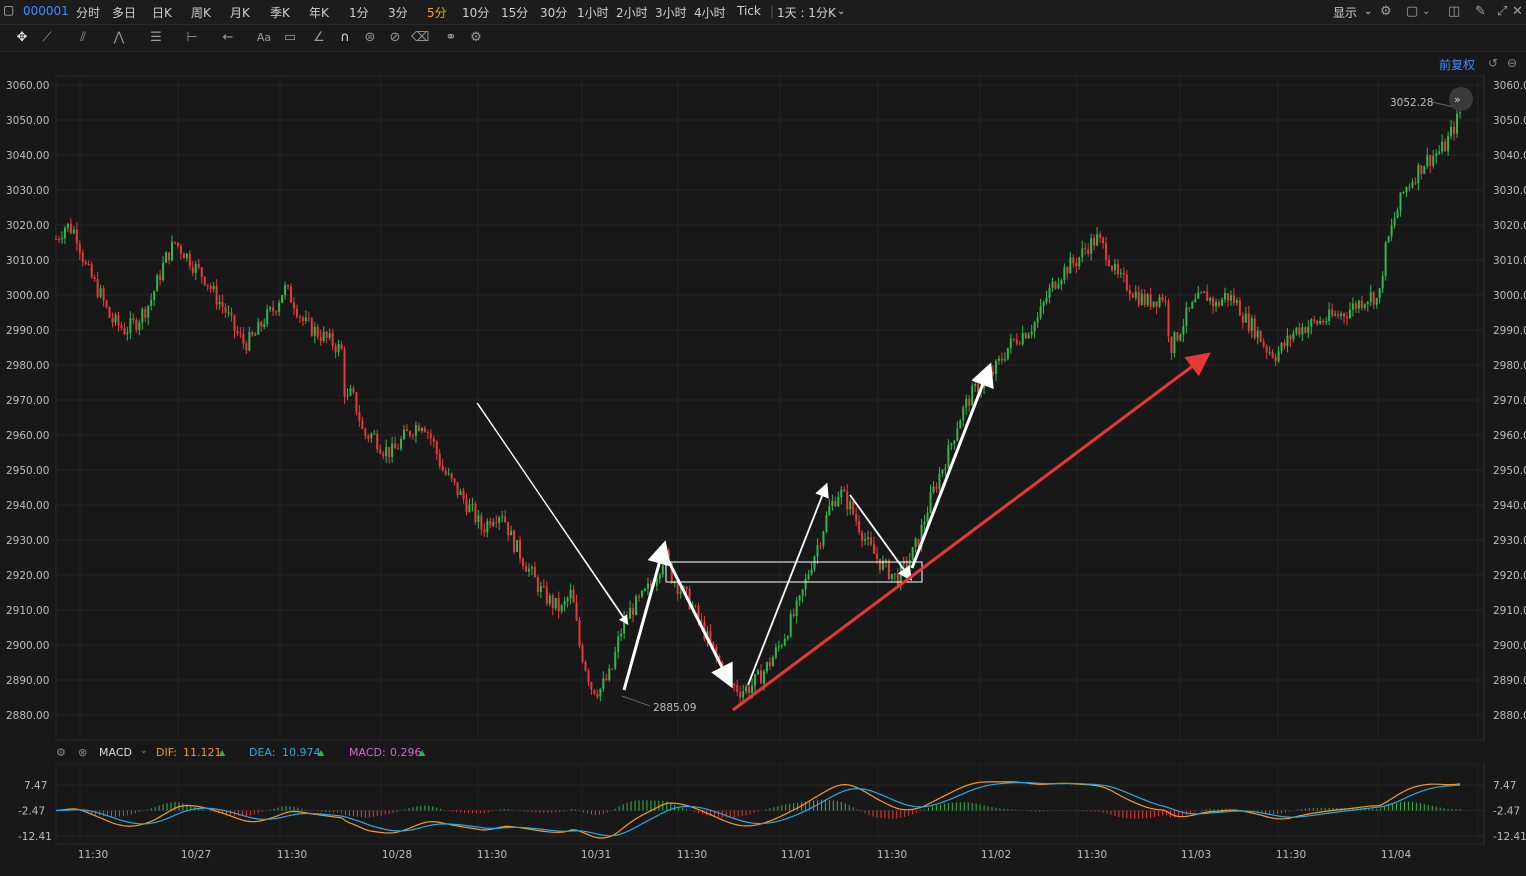 The image size is (1526, 876). Describe the element at coordinates (1456, 65) in the screenshot. I see `restoration-label: 前复权` at that location.